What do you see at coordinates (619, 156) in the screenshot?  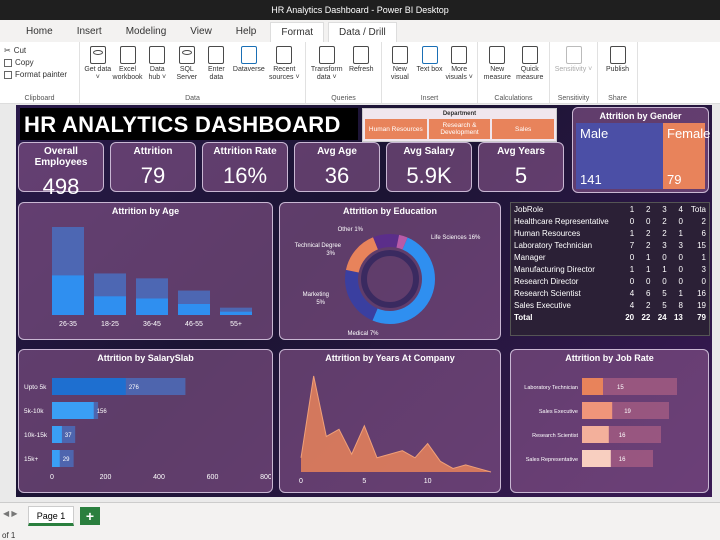 I see `gender-male-tile: Male 141` at bounding box center [619, 156].